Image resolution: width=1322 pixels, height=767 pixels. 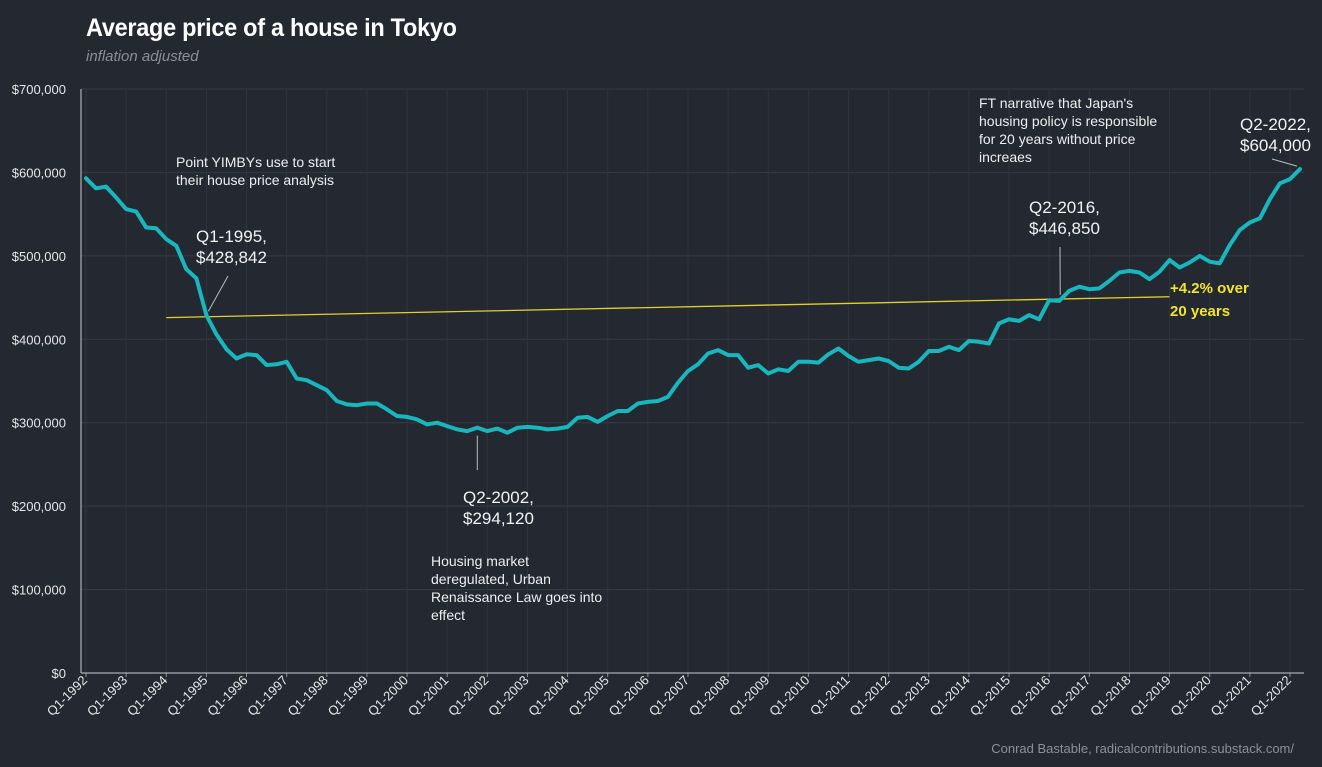 What do you see at coordinates (498, 497) in the screenshot?
I see `annotation-q2-2002-line1: Q2-2002,` at bounding box center [498, 497].